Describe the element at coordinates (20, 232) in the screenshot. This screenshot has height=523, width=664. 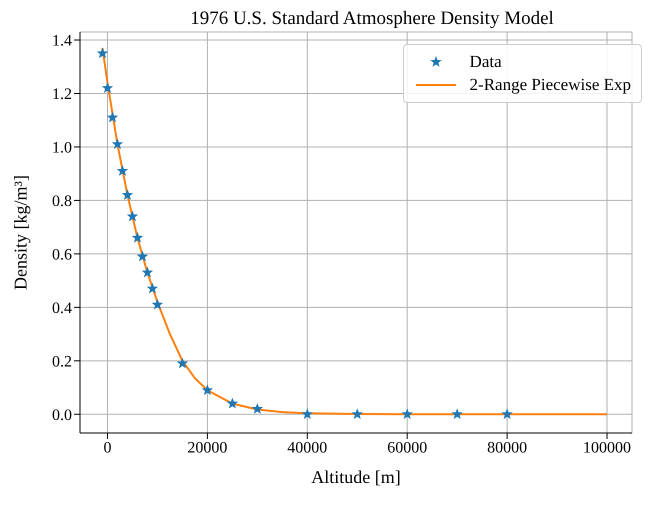
I see `y-axis-title: Density [kg/m³]` at that location.